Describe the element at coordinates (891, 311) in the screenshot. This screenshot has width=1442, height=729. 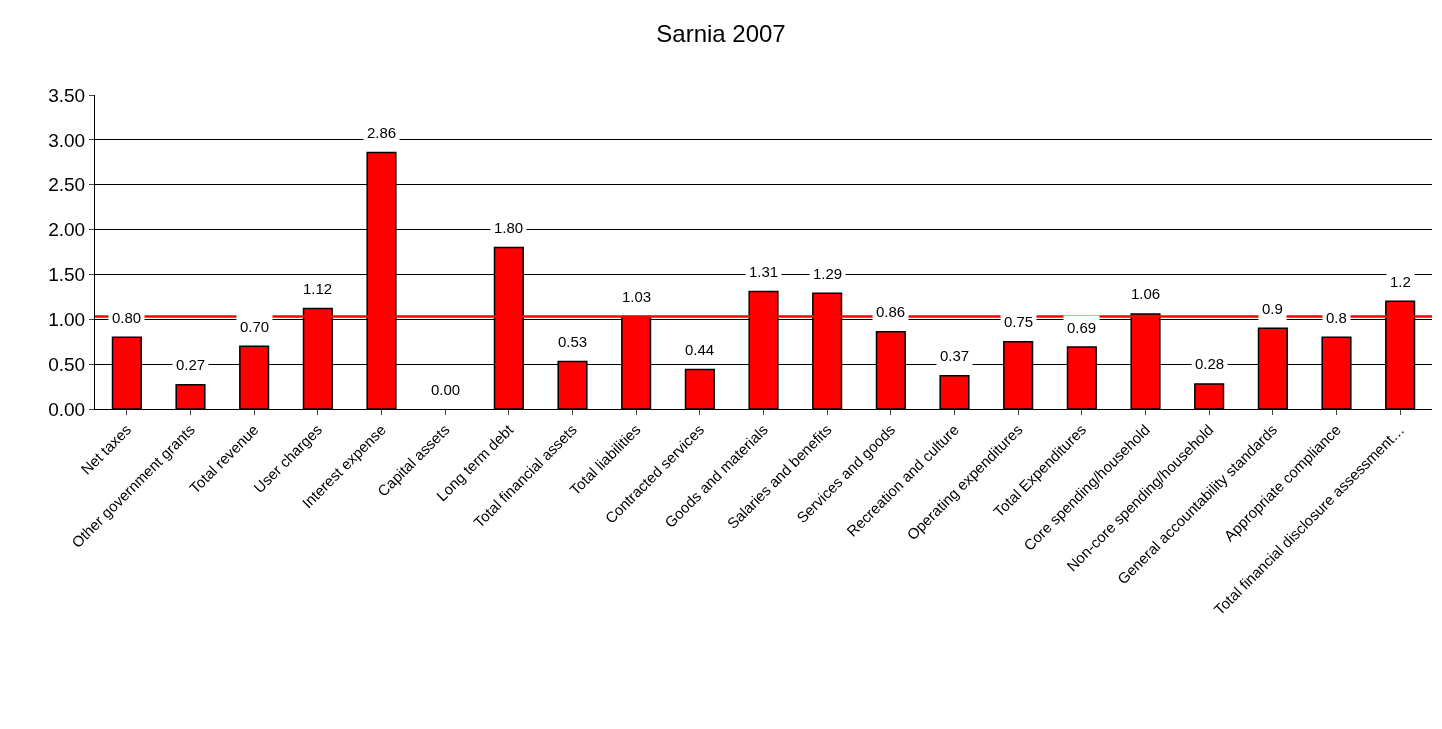
I see `data-label: 0.86` at that location.